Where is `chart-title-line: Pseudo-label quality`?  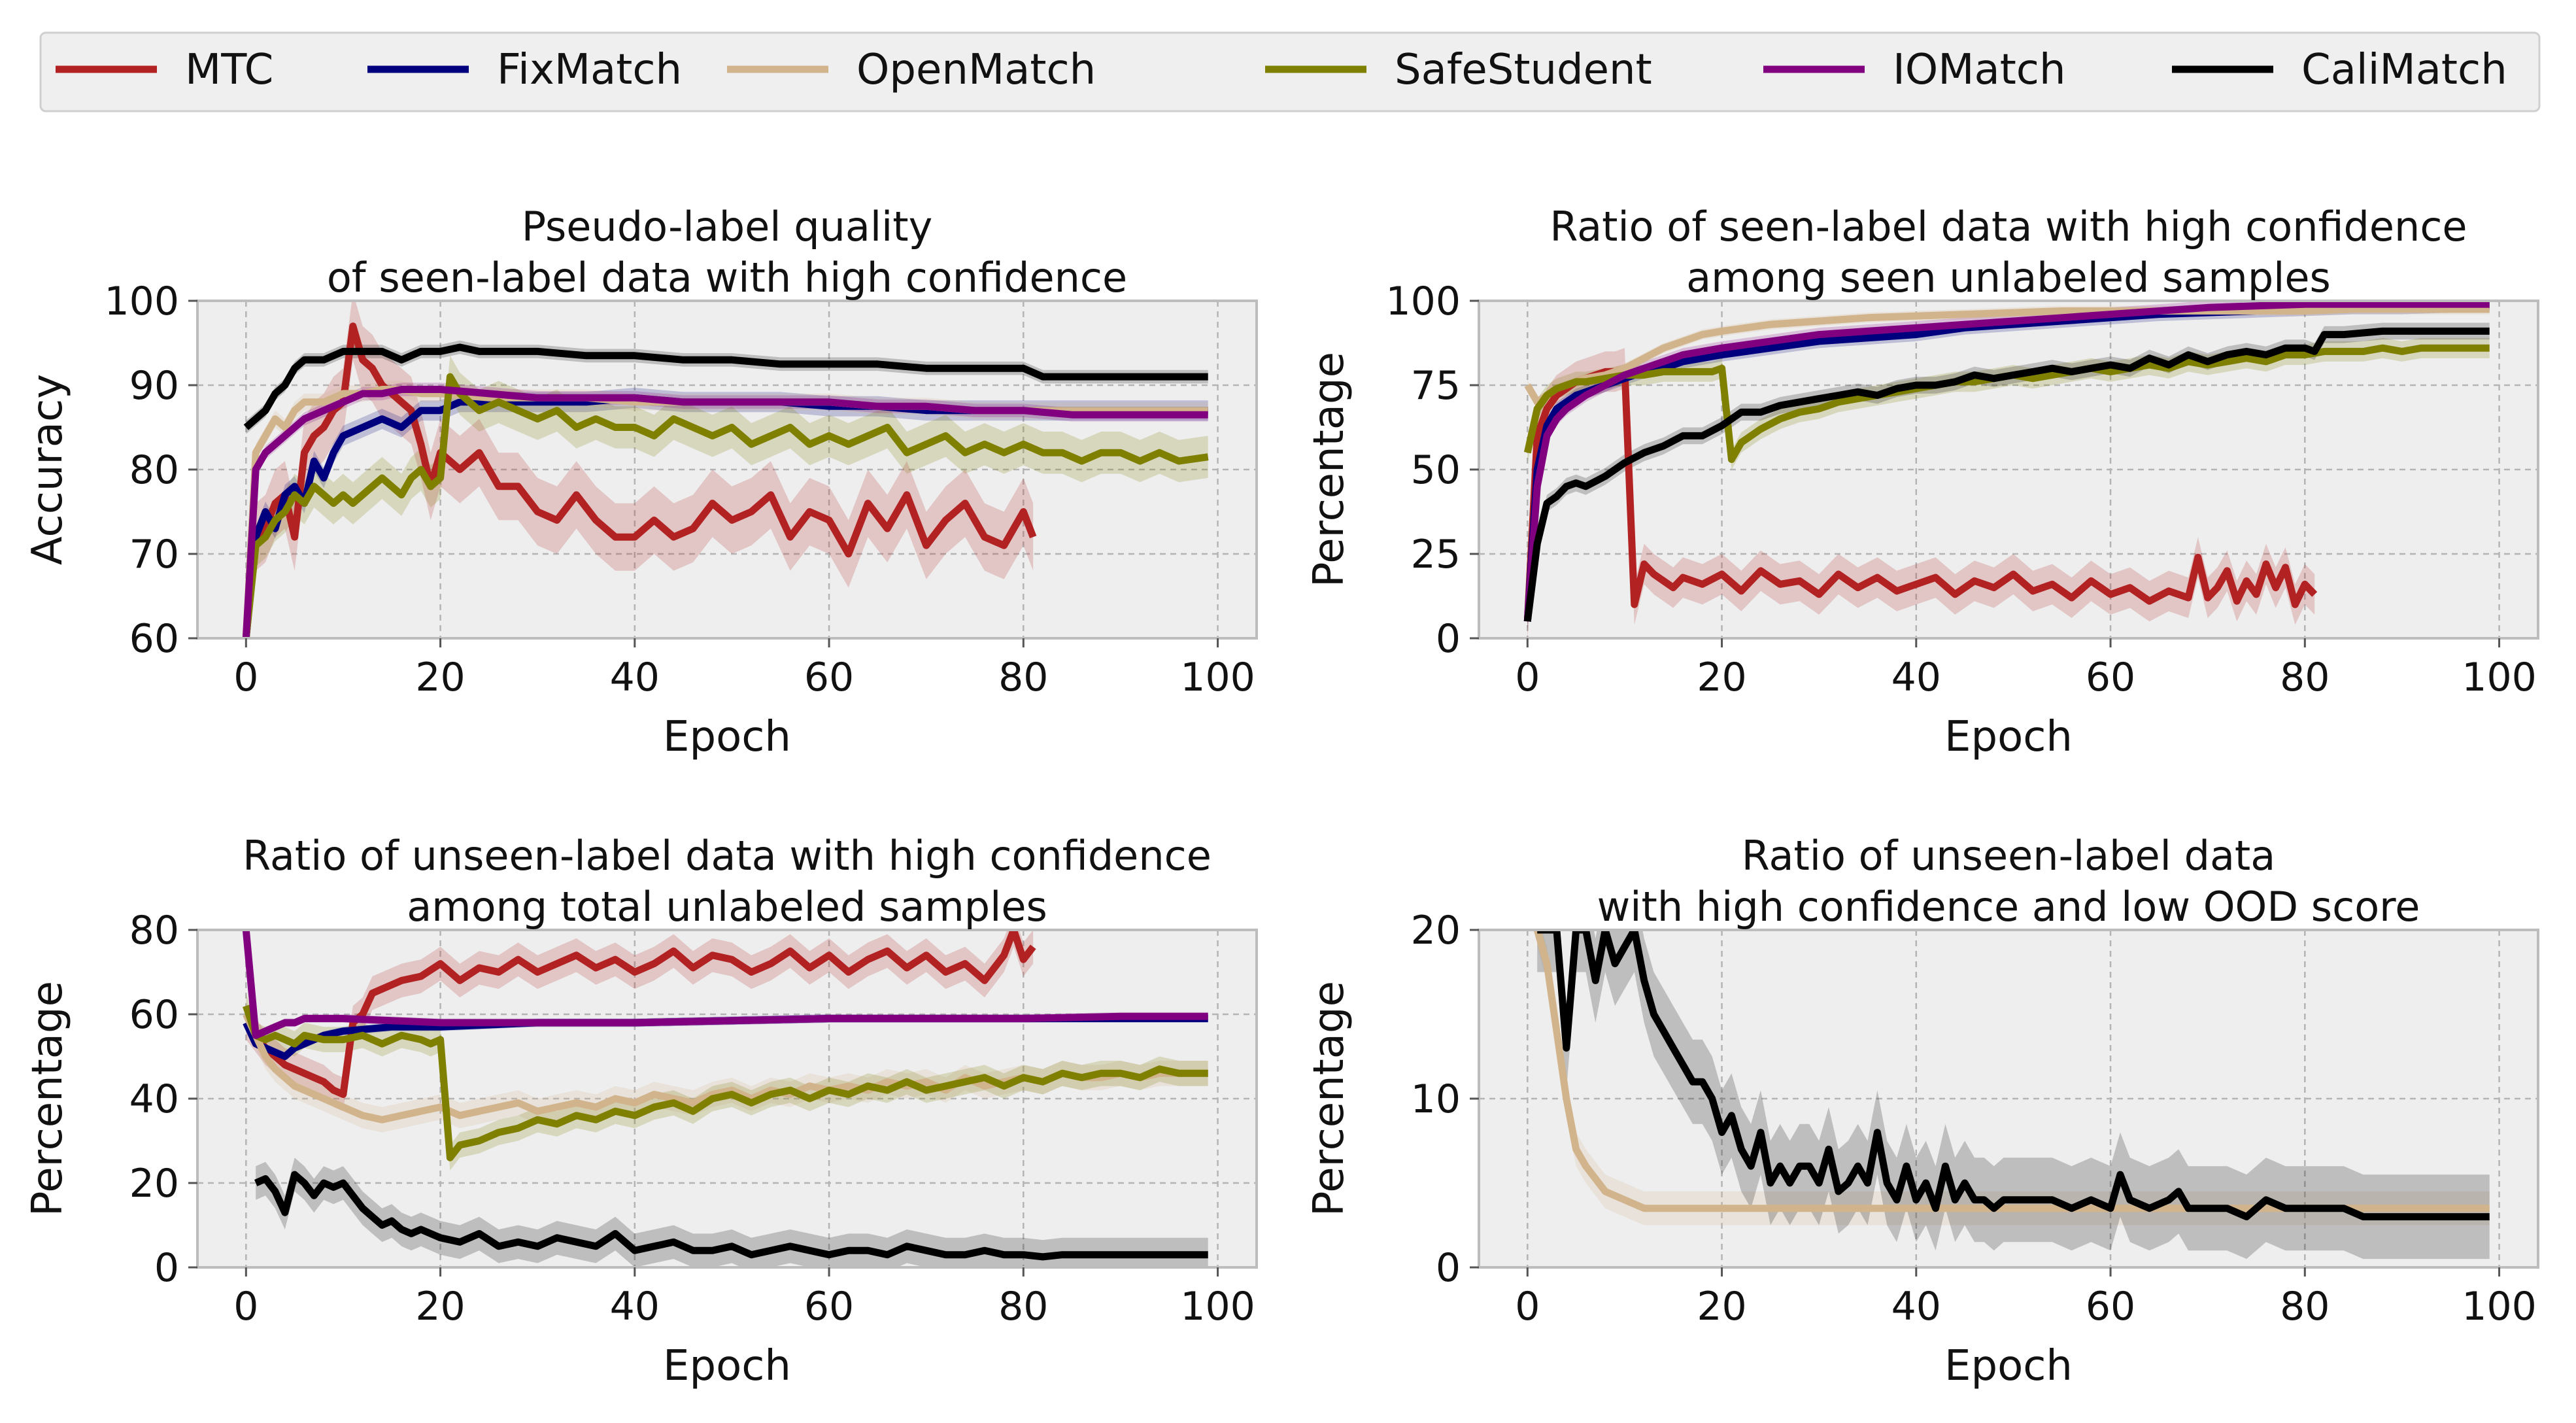
chart-title-line: Pseudo-label quality is located at coordinates (727, 226).